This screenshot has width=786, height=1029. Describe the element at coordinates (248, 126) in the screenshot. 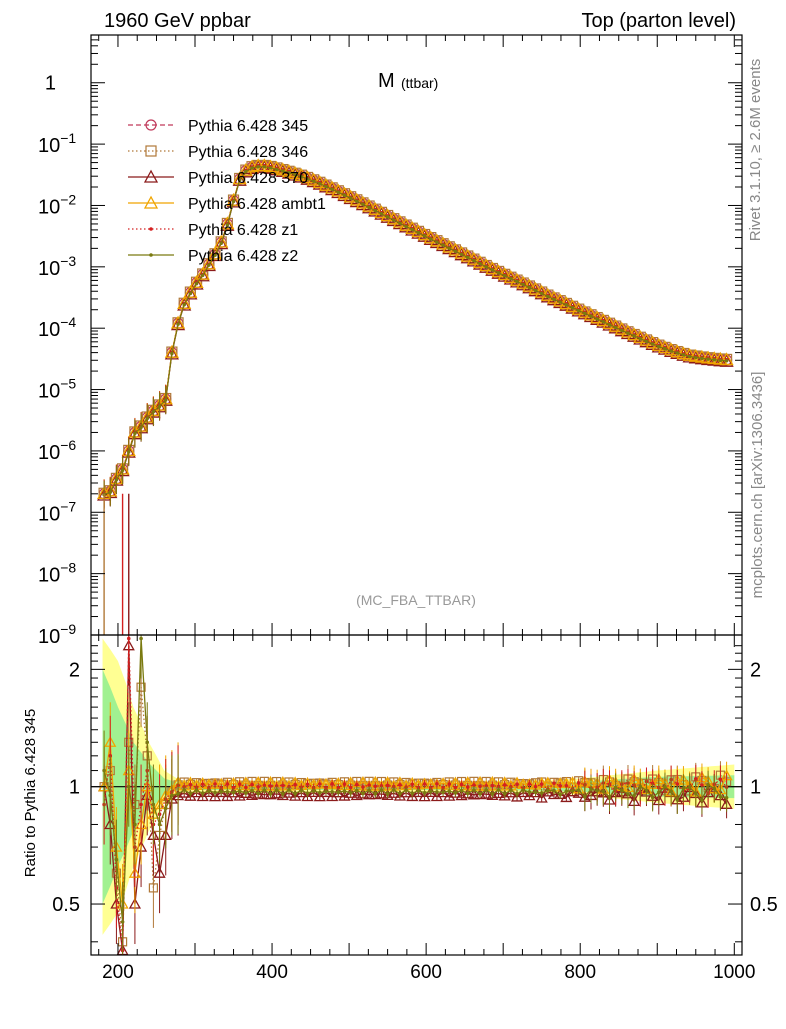

I see `legend-label: Pythia 6.428 345` at that location.